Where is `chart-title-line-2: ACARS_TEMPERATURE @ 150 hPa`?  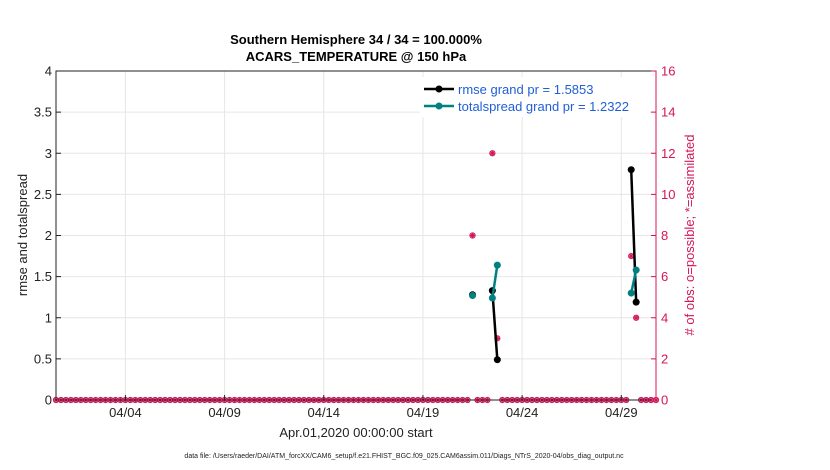
chart-title-line-2: ACARS_TEMPERATURE @ 150 hPa is located at coordinates (356, 56).